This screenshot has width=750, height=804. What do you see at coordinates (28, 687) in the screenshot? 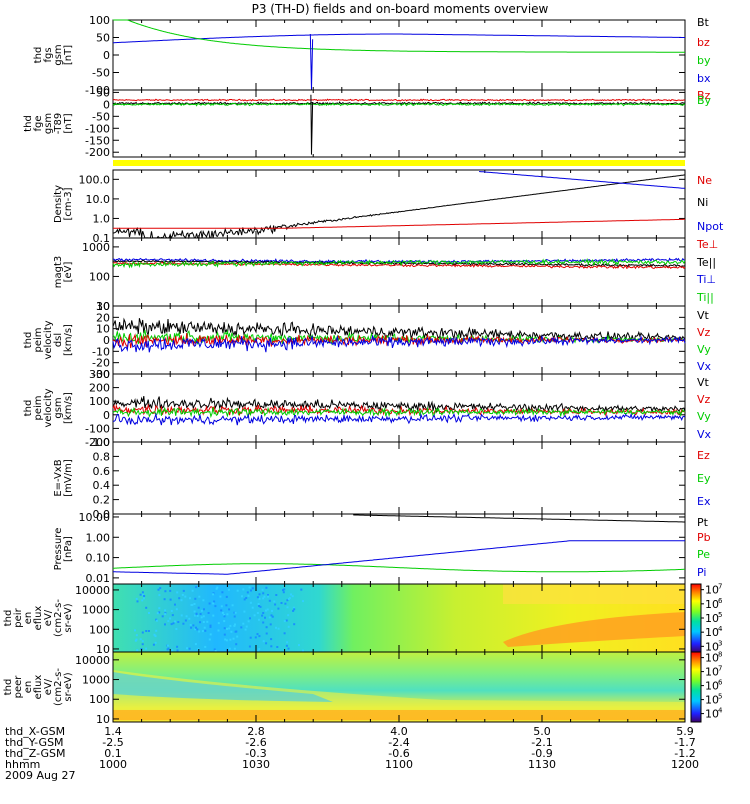
I see `y-axis-label: en` at bounding box center [28, 687].